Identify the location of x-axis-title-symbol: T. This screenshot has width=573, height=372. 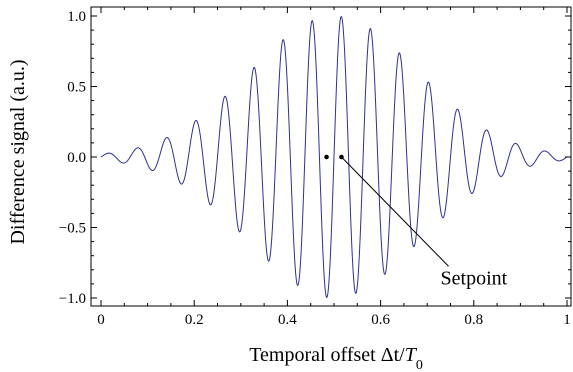
(411, 355).